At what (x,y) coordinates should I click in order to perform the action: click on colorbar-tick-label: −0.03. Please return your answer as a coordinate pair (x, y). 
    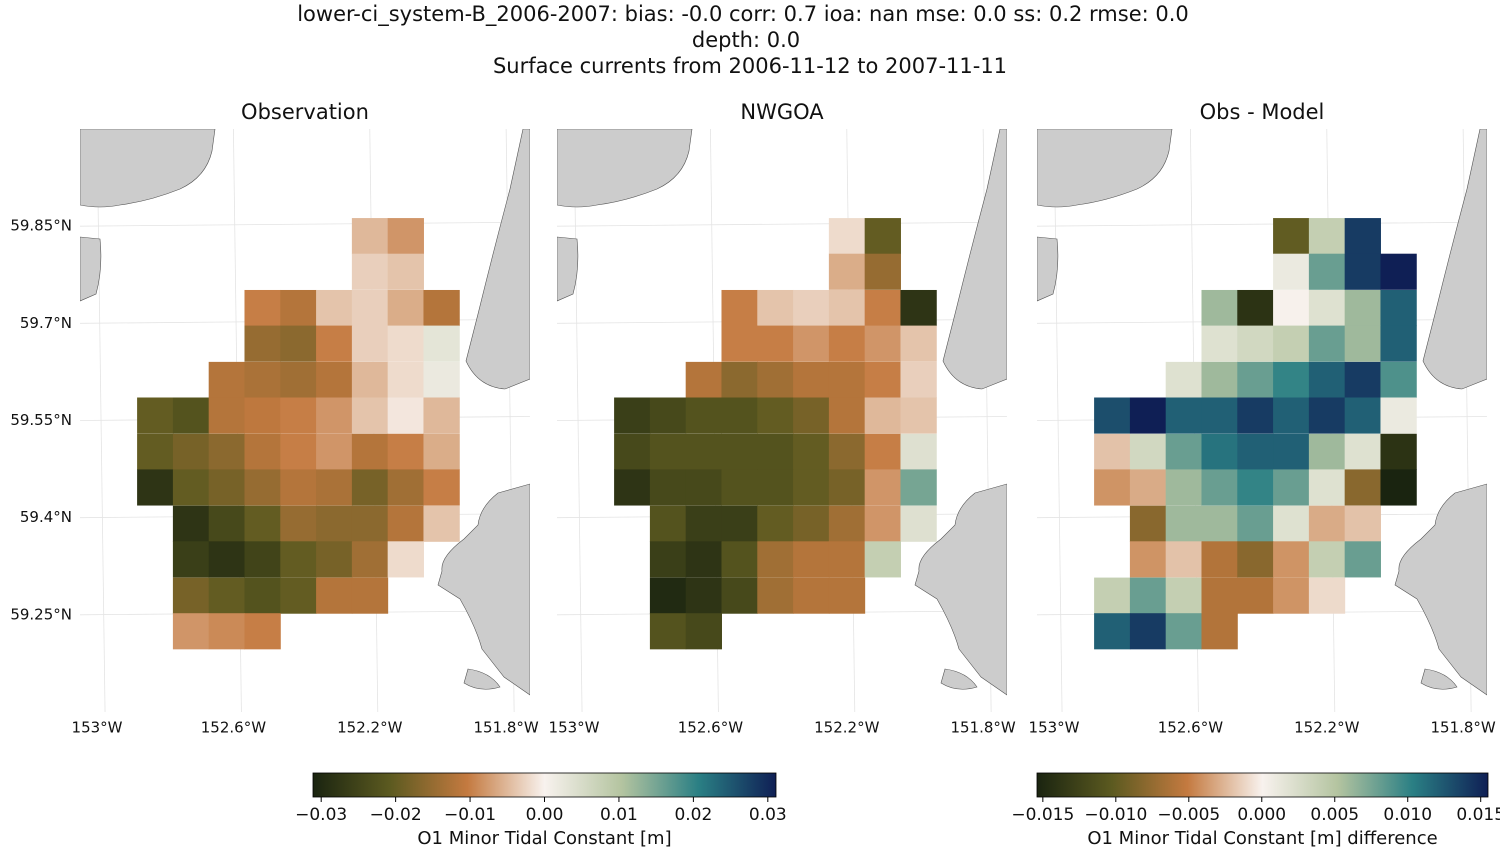
    Looking at the image, I should click on (321, 815).